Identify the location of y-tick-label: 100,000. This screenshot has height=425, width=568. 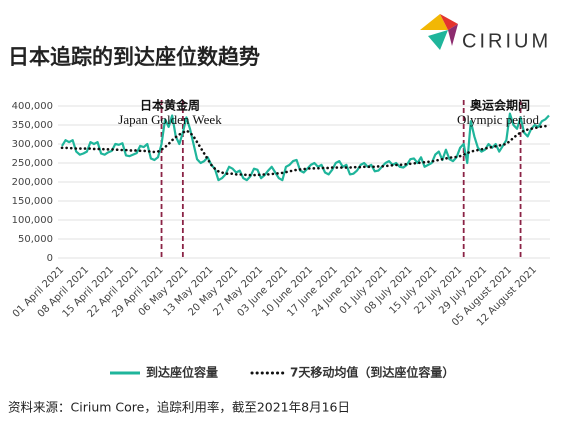
(32, 220).